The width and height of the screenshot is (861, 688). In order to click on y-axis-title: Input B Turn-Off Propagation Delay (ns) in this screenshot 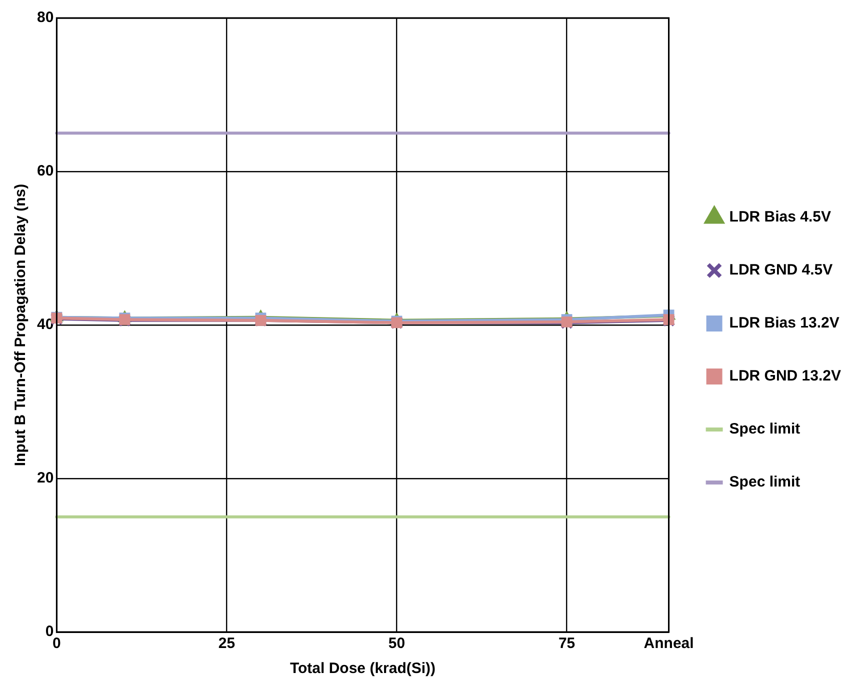, I will do `click(21, 325)`.